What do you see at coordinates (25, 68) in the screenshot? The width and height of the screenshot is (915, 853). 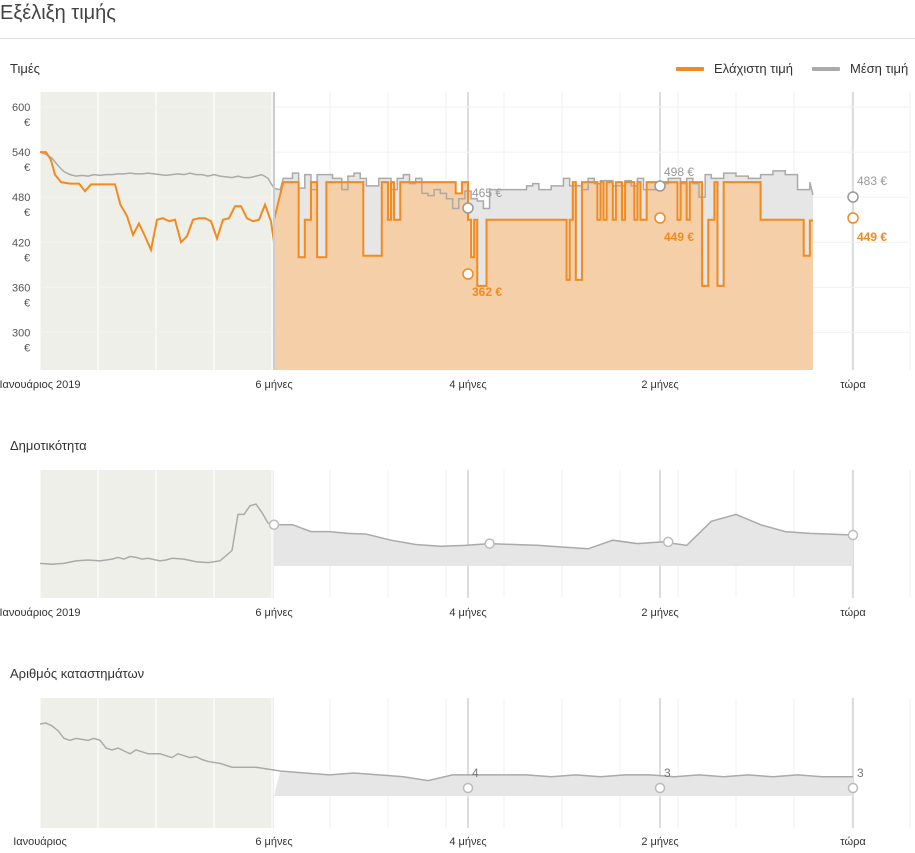 I see `chart-title-prices: Τιμές` at bounding box center [25, 68].